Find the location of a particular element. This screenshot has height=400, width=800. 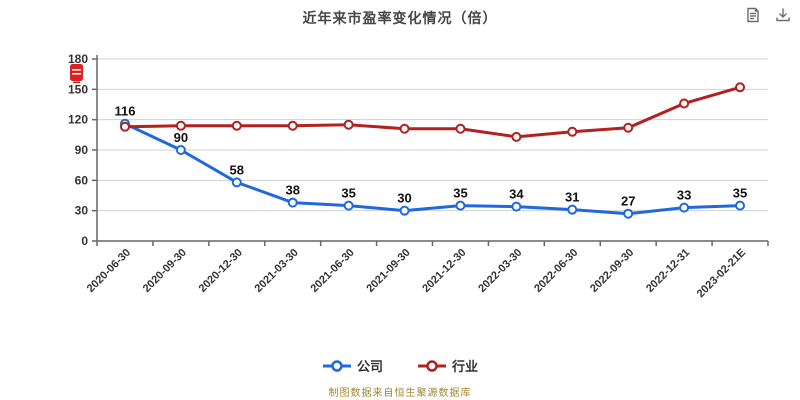

toolbox is located at coordinates (768, 15).